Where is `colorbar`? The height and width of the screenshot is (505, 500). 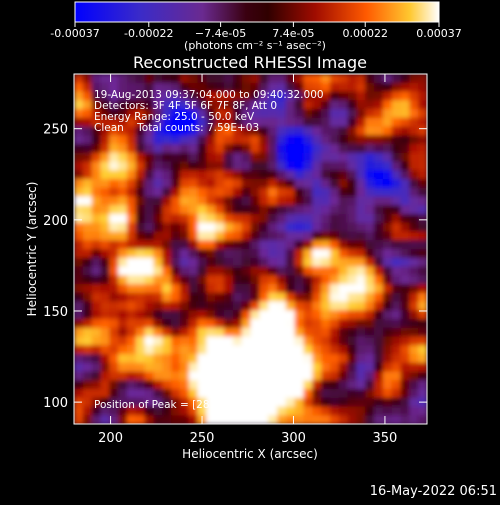
colorbar is located at coordinates (257, 12).